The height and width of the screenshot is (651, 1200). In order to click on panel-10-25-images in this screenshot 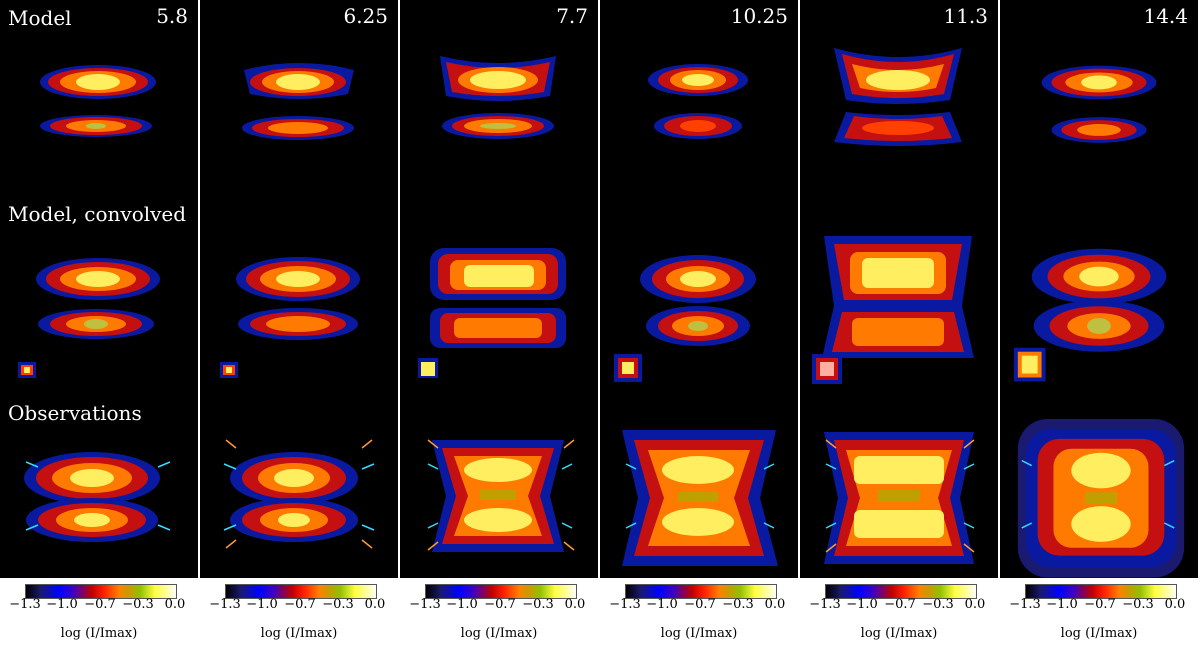, I will do `click(696, 315)`.